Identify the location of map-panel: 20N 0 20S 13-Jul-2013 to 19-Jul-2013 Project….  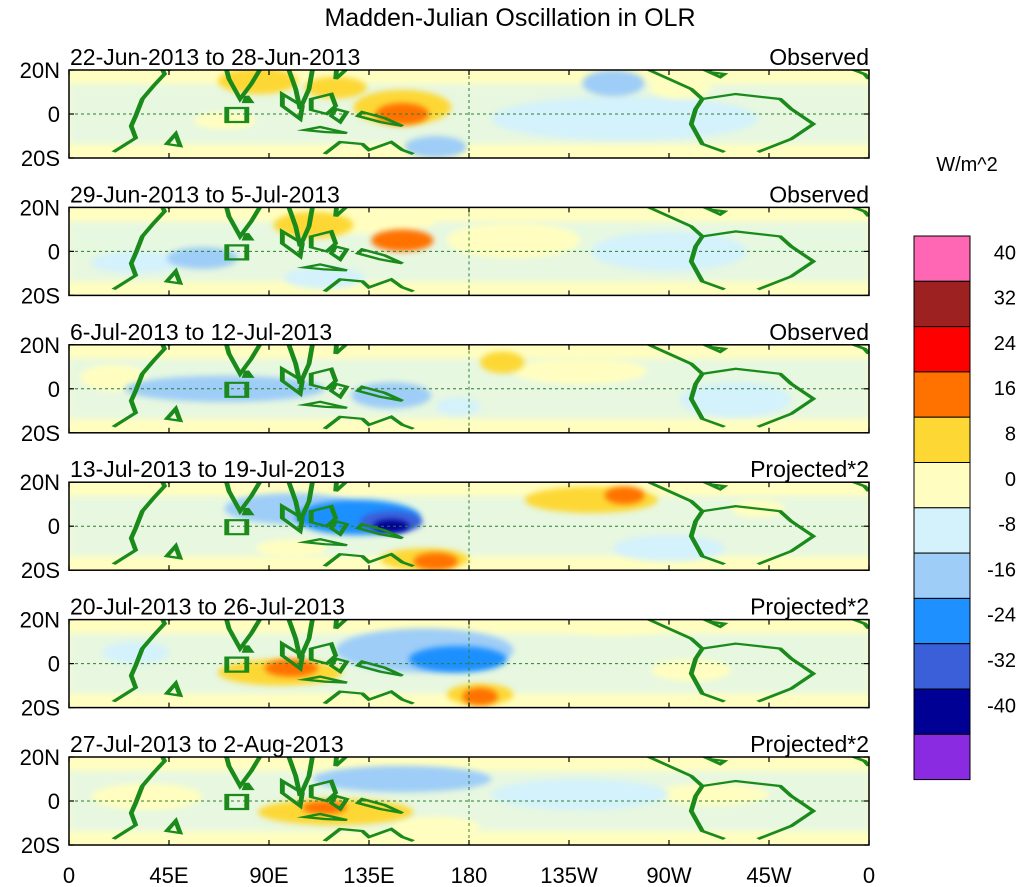
(445, 519).